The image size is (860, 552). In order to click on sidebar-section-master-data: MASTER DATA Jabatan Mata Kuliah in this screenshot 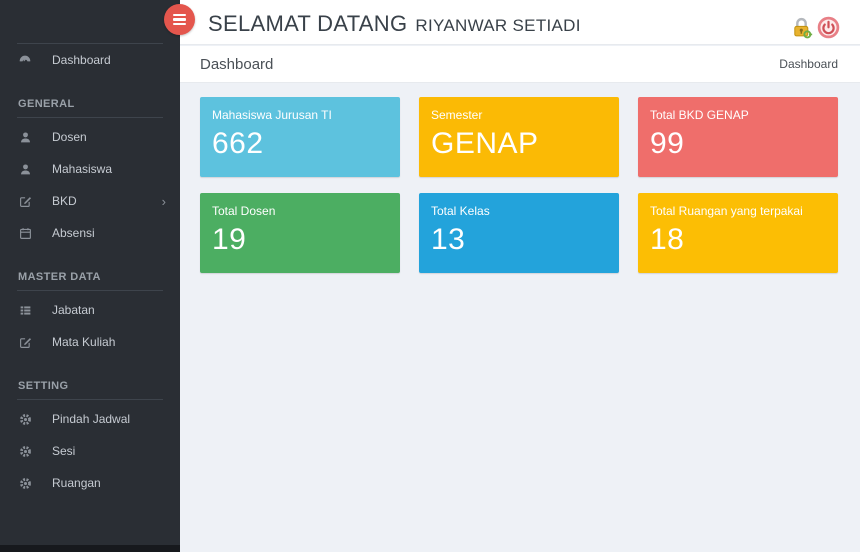, I will do `click(90, 310)`.